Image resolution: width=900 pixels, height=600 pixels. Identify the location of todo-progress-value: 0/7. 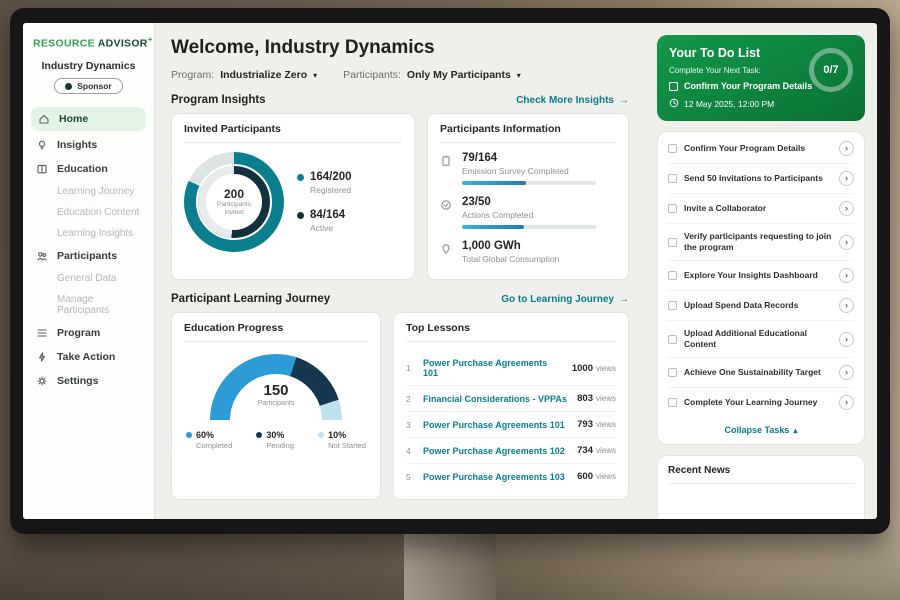
(831, 70).